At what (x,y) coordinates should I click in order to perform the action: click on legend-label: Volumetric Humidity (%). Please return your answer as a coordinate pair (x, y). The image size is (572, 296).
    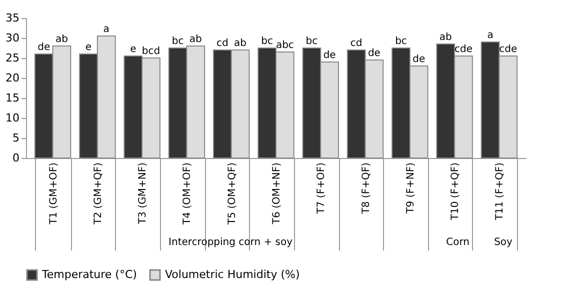
    Looking at the image, I should click on (232, 274).